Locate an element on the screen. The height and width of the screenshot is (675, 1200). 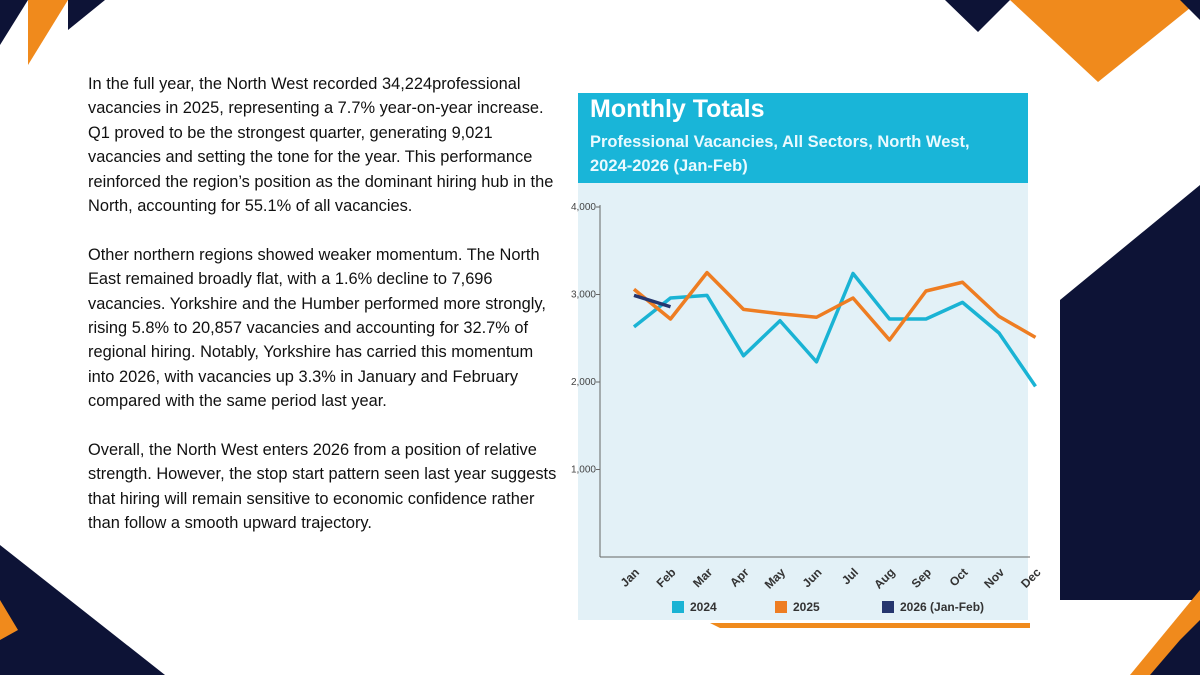
x-tick-label: Nov is located at coordinates (994, 578).